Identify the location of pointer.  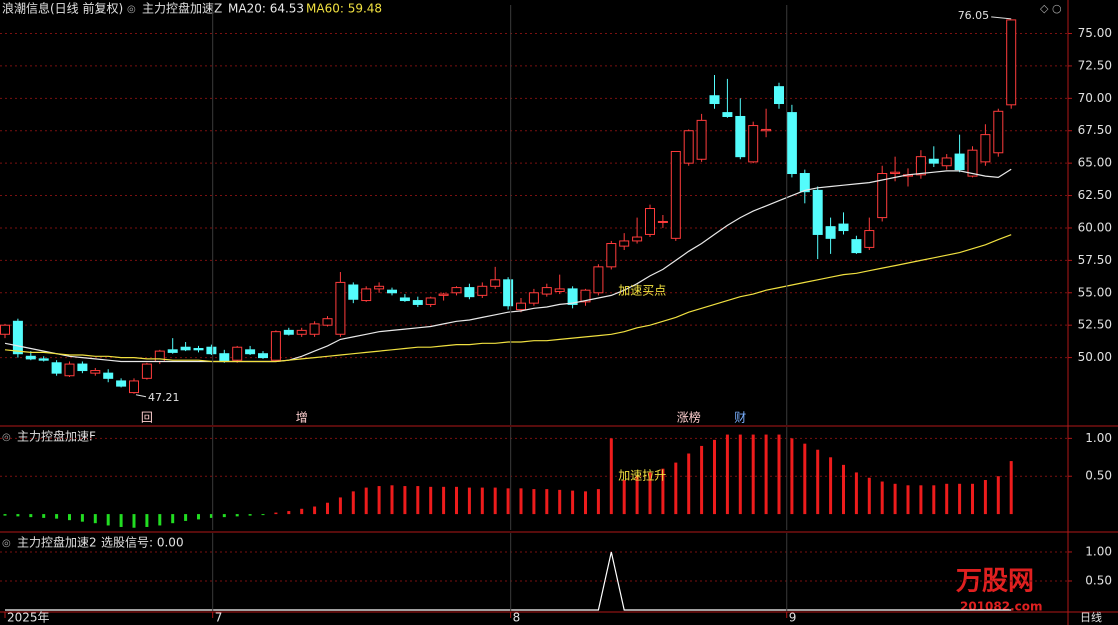
(141, 396).